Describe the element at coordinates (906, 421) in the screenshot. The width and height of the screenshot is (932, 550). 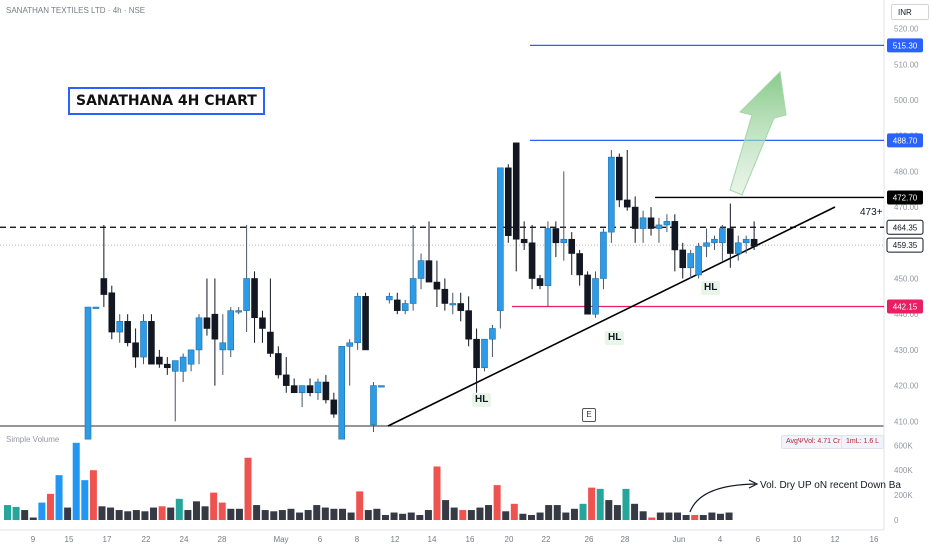
I see `price-tick-label: 410.00` at that location.